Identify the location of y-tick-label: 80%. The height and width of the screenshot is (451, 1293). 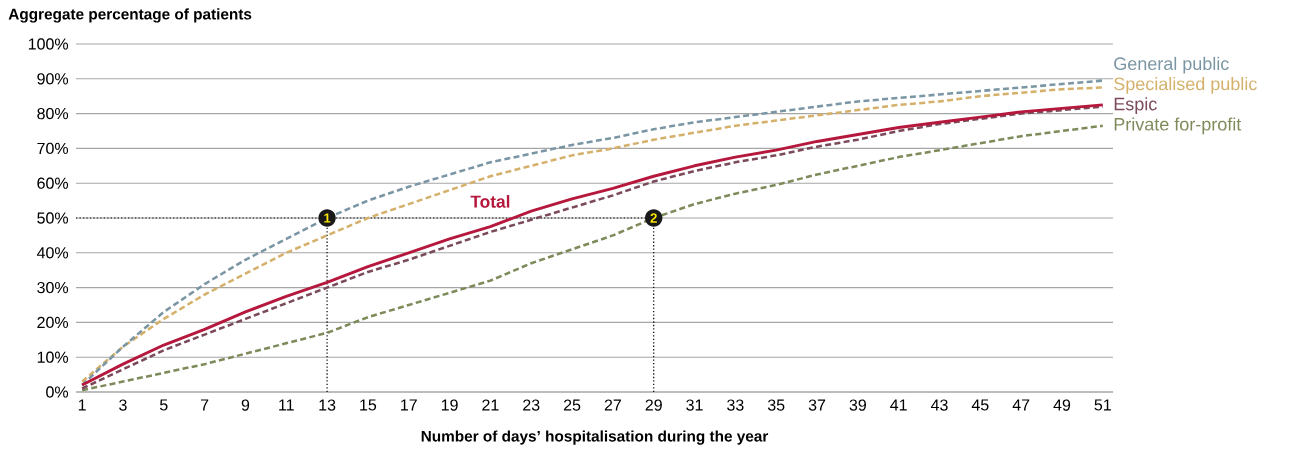
(53, 113).